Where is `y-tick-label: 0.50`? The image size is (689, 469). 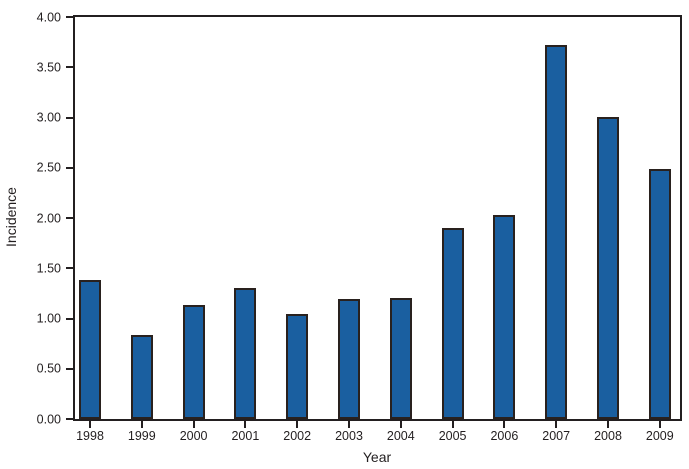
y-tick-label: 0.50 is located at coordinates (48, 368).